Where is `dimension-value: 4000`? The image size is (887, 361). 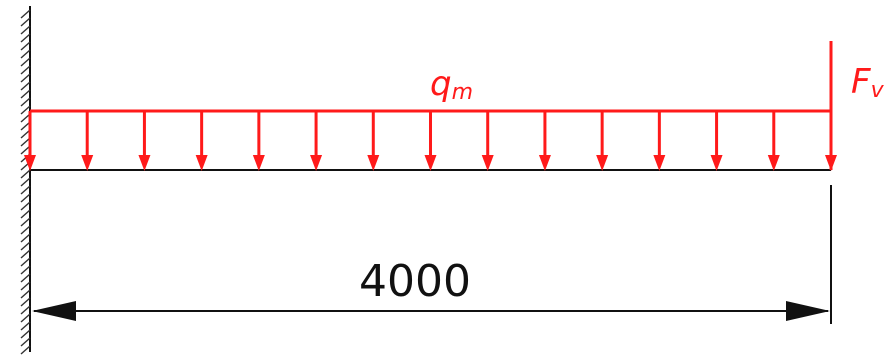 dimension-value: 4000 is located at coordinates (415, 281).